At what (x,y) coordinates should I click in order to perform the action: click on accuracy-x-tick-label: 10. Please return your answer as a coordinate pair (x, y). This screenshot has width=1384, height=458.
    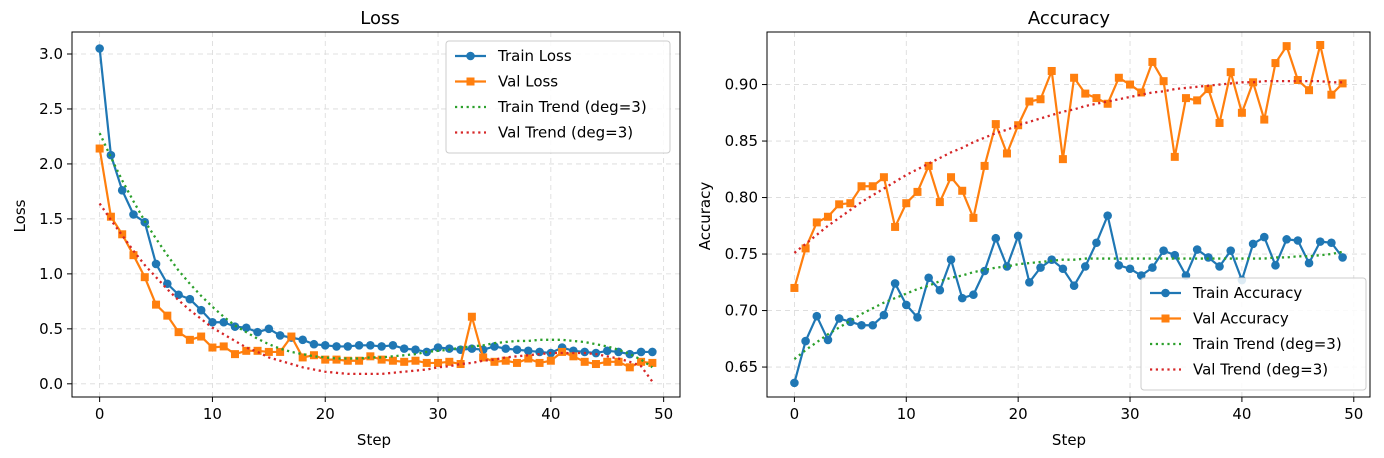
    Looking at the image, I should click on (906, 414).